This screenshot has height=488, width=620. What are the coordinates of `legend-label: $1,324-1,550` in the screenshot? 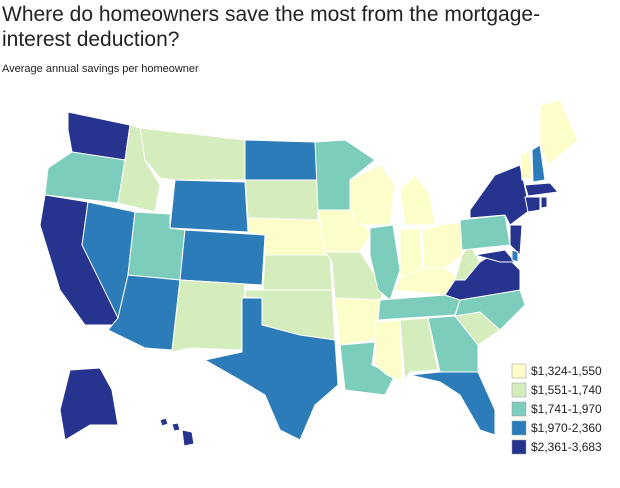 It's located at (566, 371).